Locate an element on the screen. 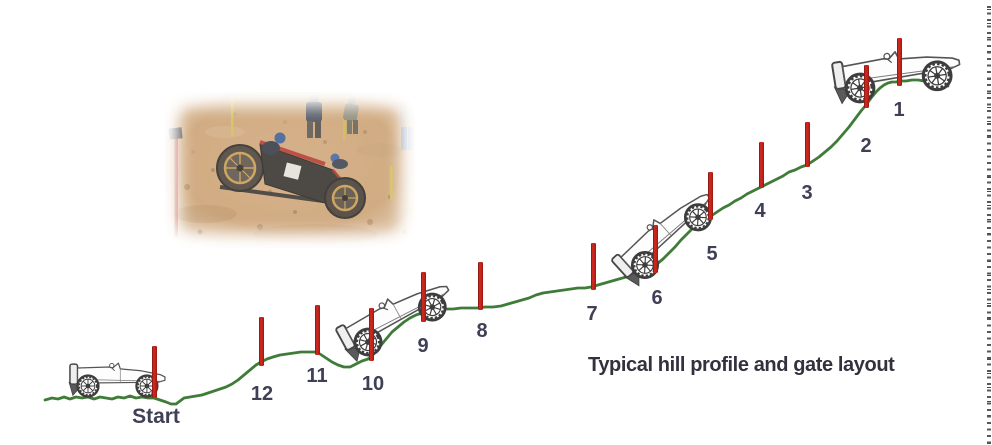  gate-label-4: 4 is located at coordinates (760, 211).